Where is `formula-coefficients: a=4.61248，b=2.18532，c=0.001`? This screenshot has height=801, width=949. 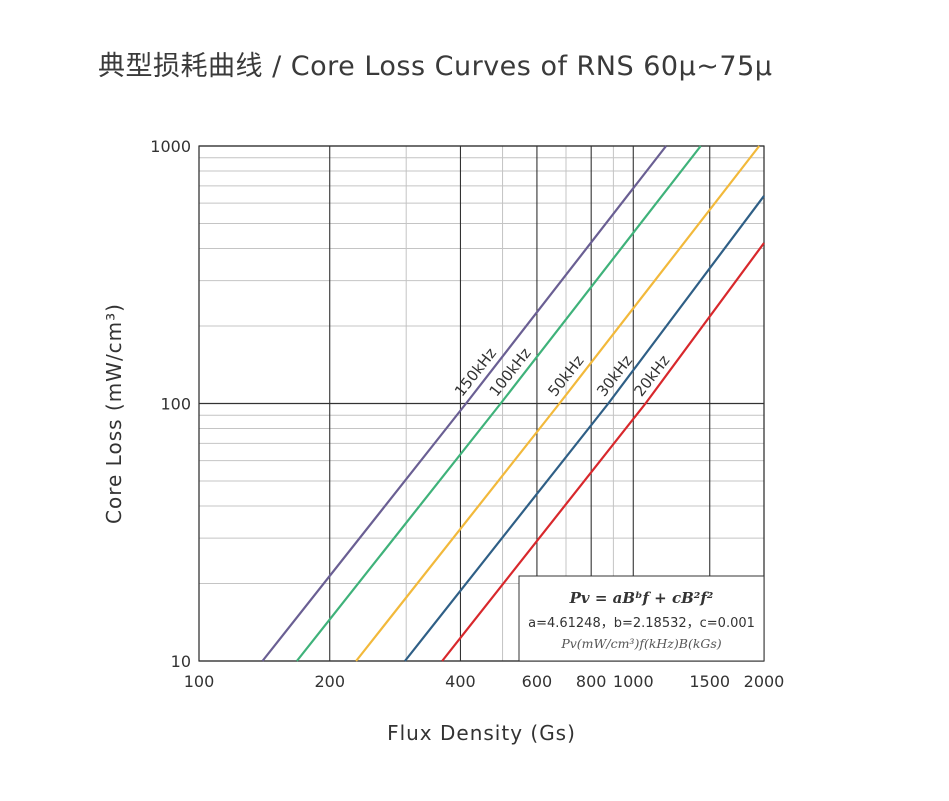 formula-coefficients: a=4.61248，b=2.18532，c=0.001 is located at coordinates (641, 623).